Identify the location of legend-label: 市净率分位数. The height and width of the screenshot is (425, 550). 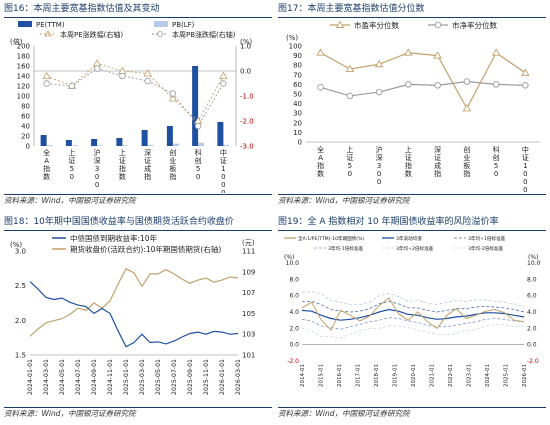
(474, 25).